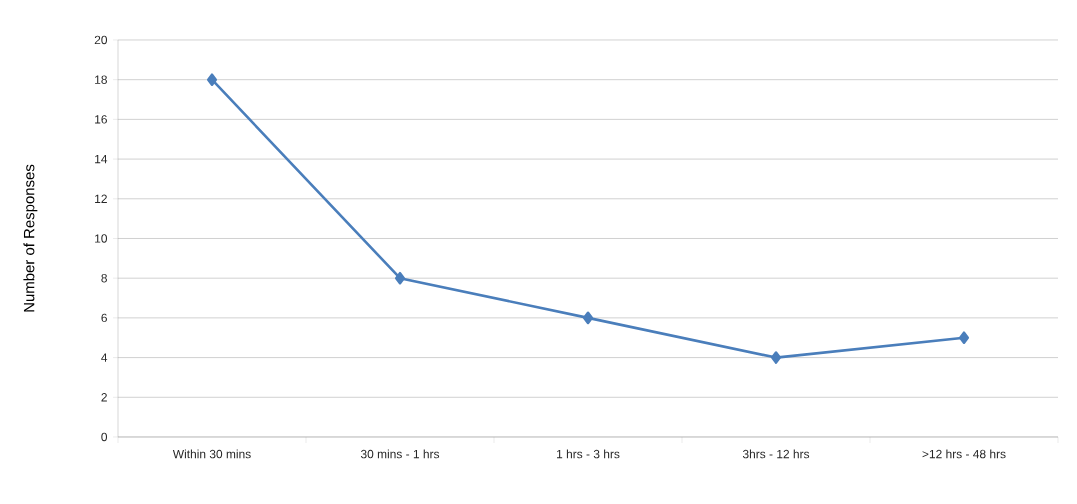 The image size is (1077, 504). Describe the element at coordinates (104, 318) in the screenshot. I see `y-tick-label: 6` at that location.